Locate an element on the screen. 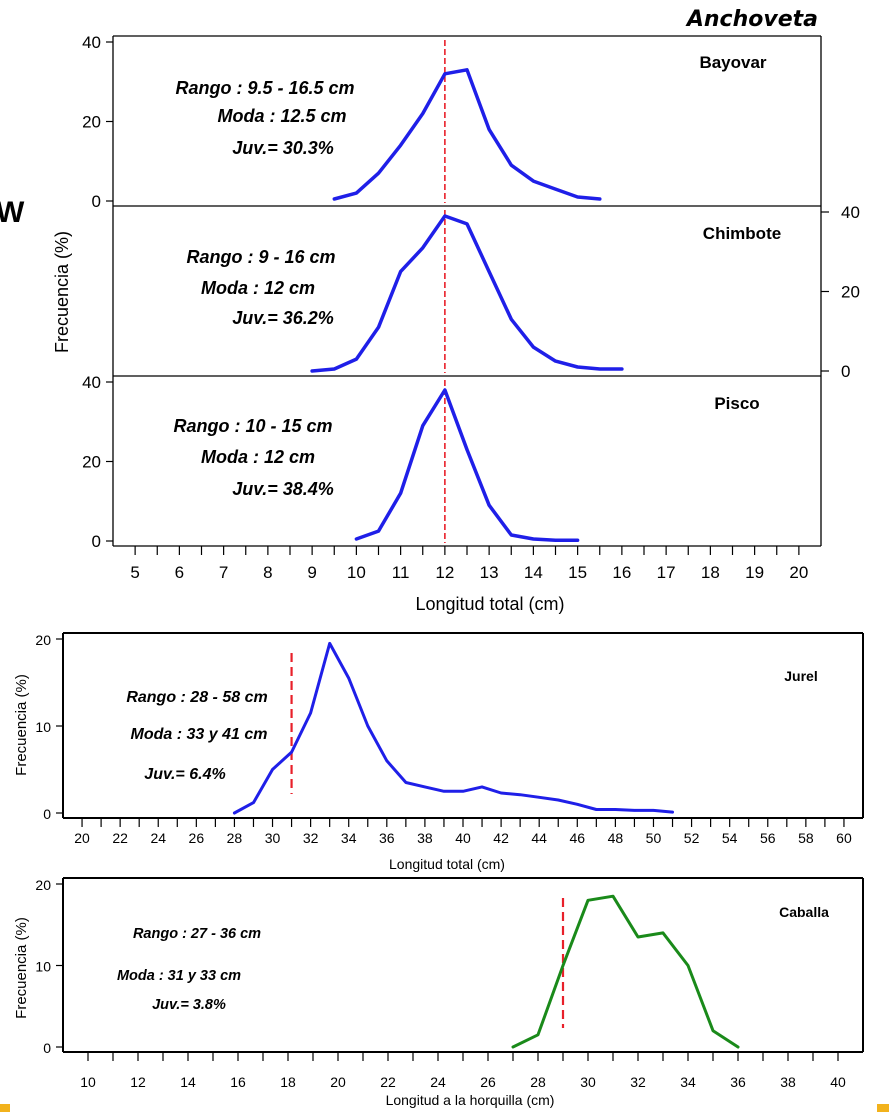 Image resolution: width=889 pixels, height=1112 pixels. x-tick-label: 19 is located at coordinates (754, 572).